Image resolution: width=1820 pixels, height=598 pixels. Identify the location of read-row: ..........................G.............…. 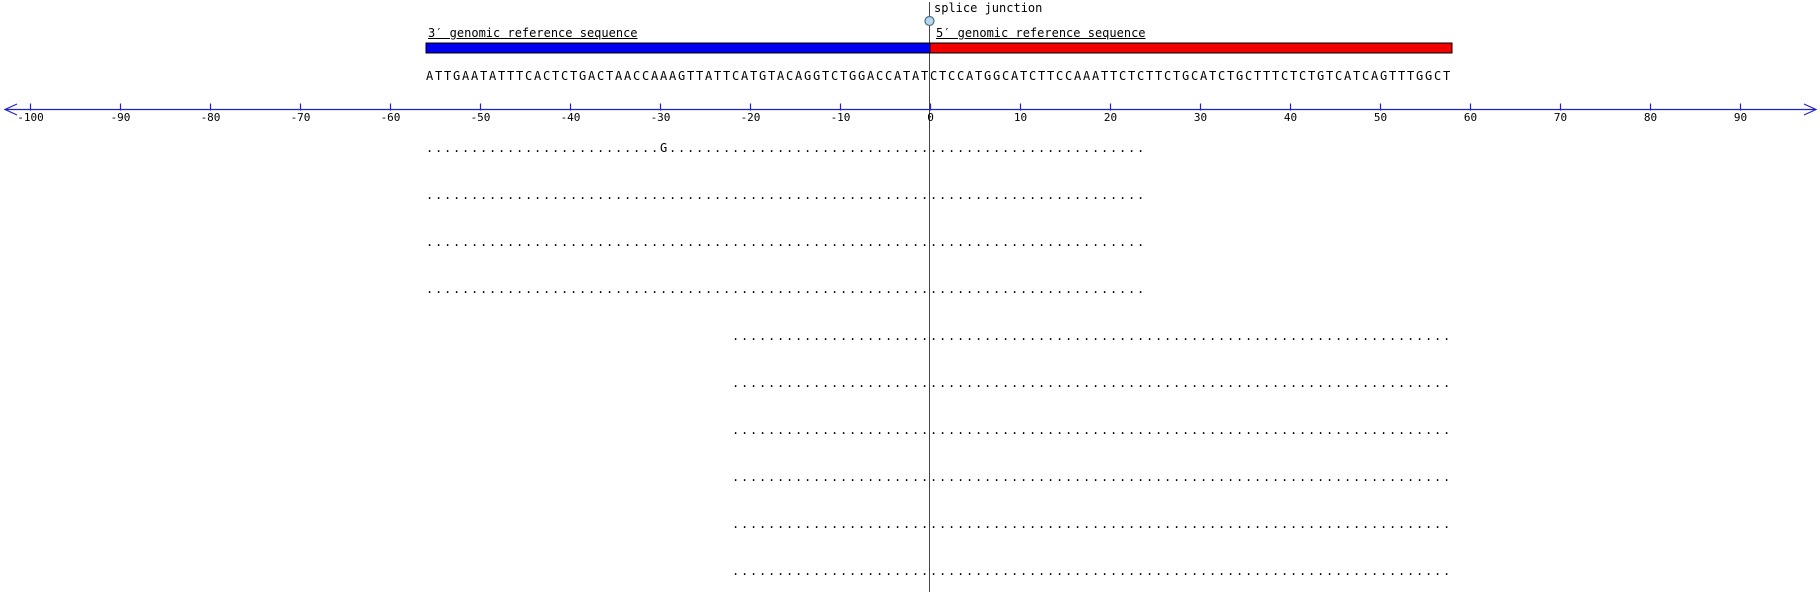
(786, 148).